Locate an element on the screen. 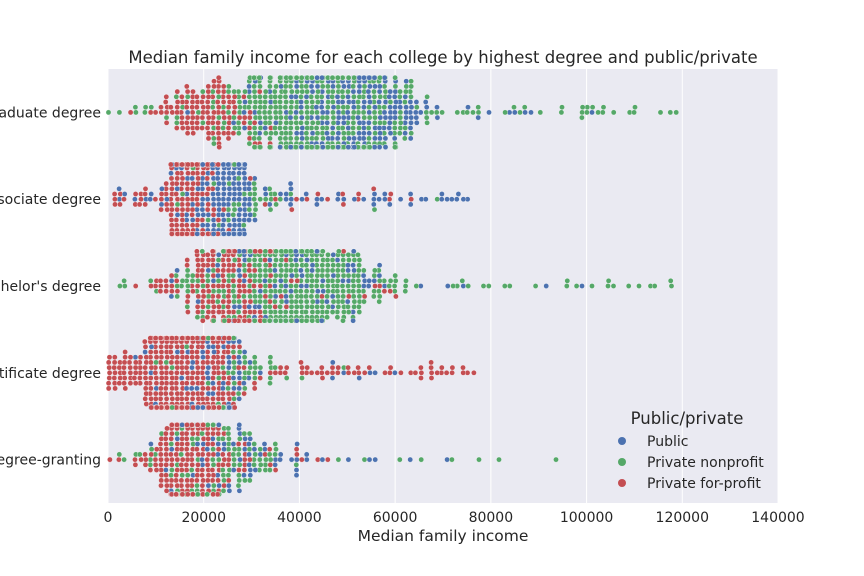 This screenshot has height=576, width=864. category-label: Graduate degree is located at coordinates (50, 113).